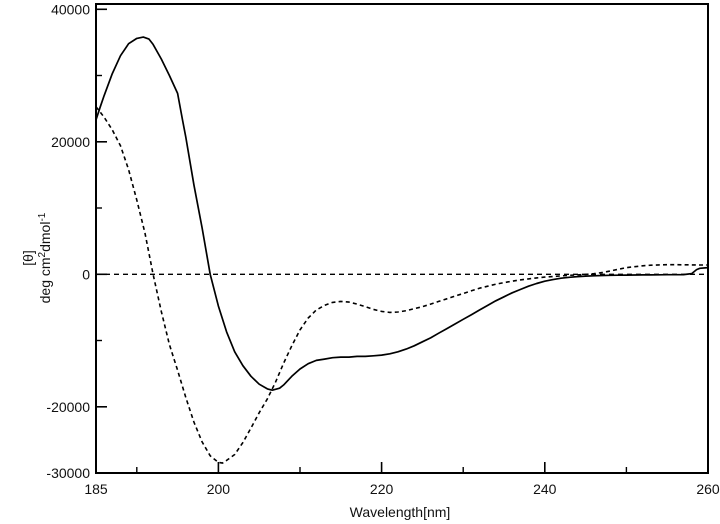 This screenshot has height=524, width=720. Describe the element at coordinates (70, 142) in the screenshot. I see `y-tick-label: 20000` at that location.